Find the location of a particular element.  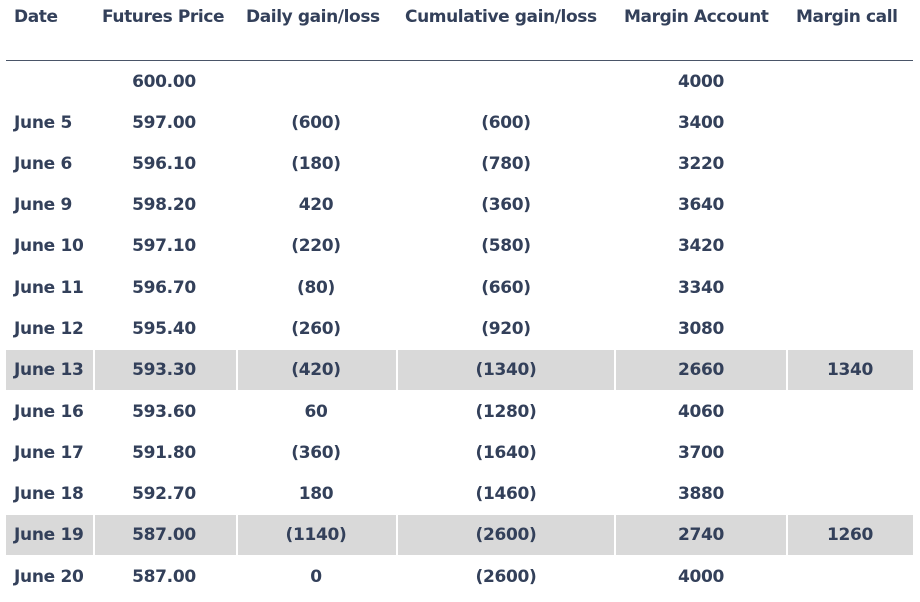

header-date: Date is located at coordinates (36, 17).